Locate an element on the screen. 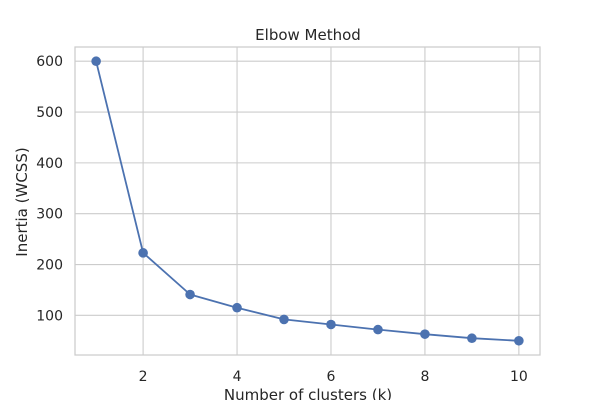 This screenshot has height=404, width=600. y-axis-label: Inertia (WCSS) is located at coordinates (22, 201).